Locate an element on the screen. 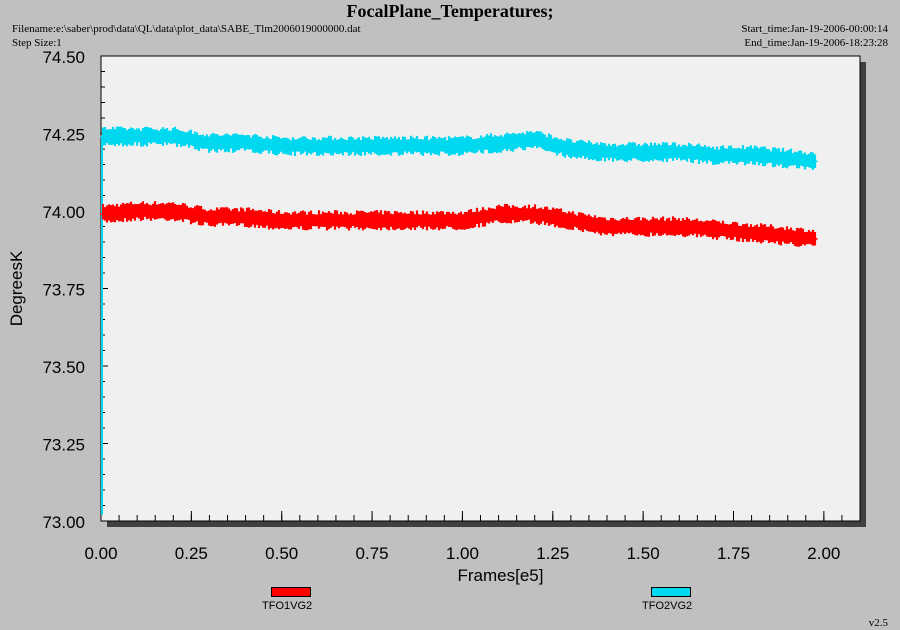  y-axis-label: DegreesK is located at coordinates (16, 288).